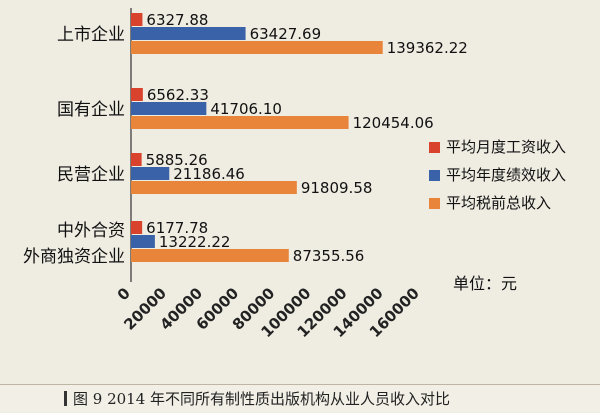 The height and width of the screenshot is (413, 600). I want to click on data-label: 63427.69, so click(286, 34).